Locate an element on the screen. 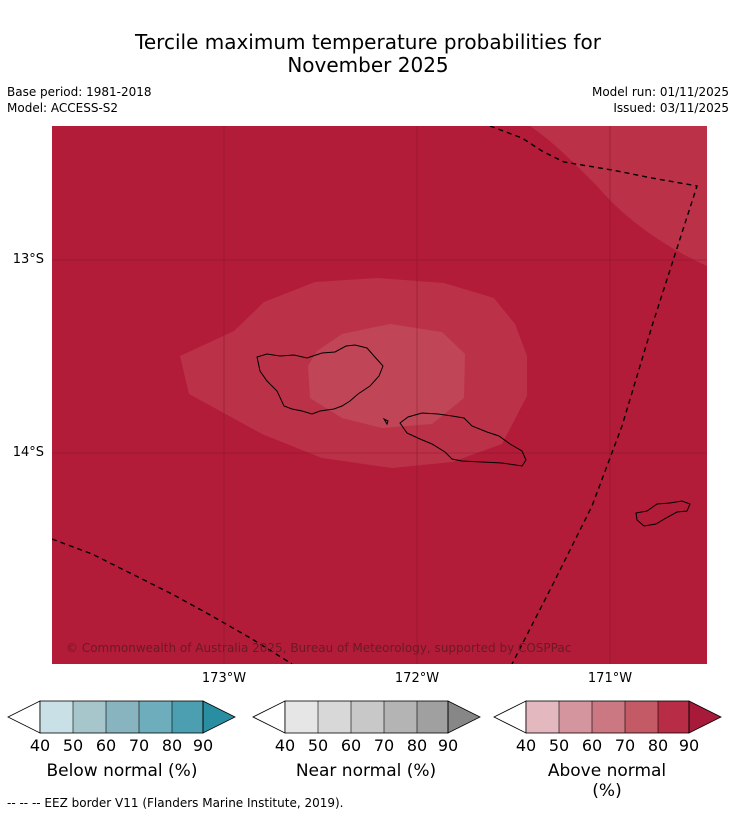 The height and width of the screenshot is (816, 736). colorbar-below-label: Below normal (%) is located at coordinates (122, 771).